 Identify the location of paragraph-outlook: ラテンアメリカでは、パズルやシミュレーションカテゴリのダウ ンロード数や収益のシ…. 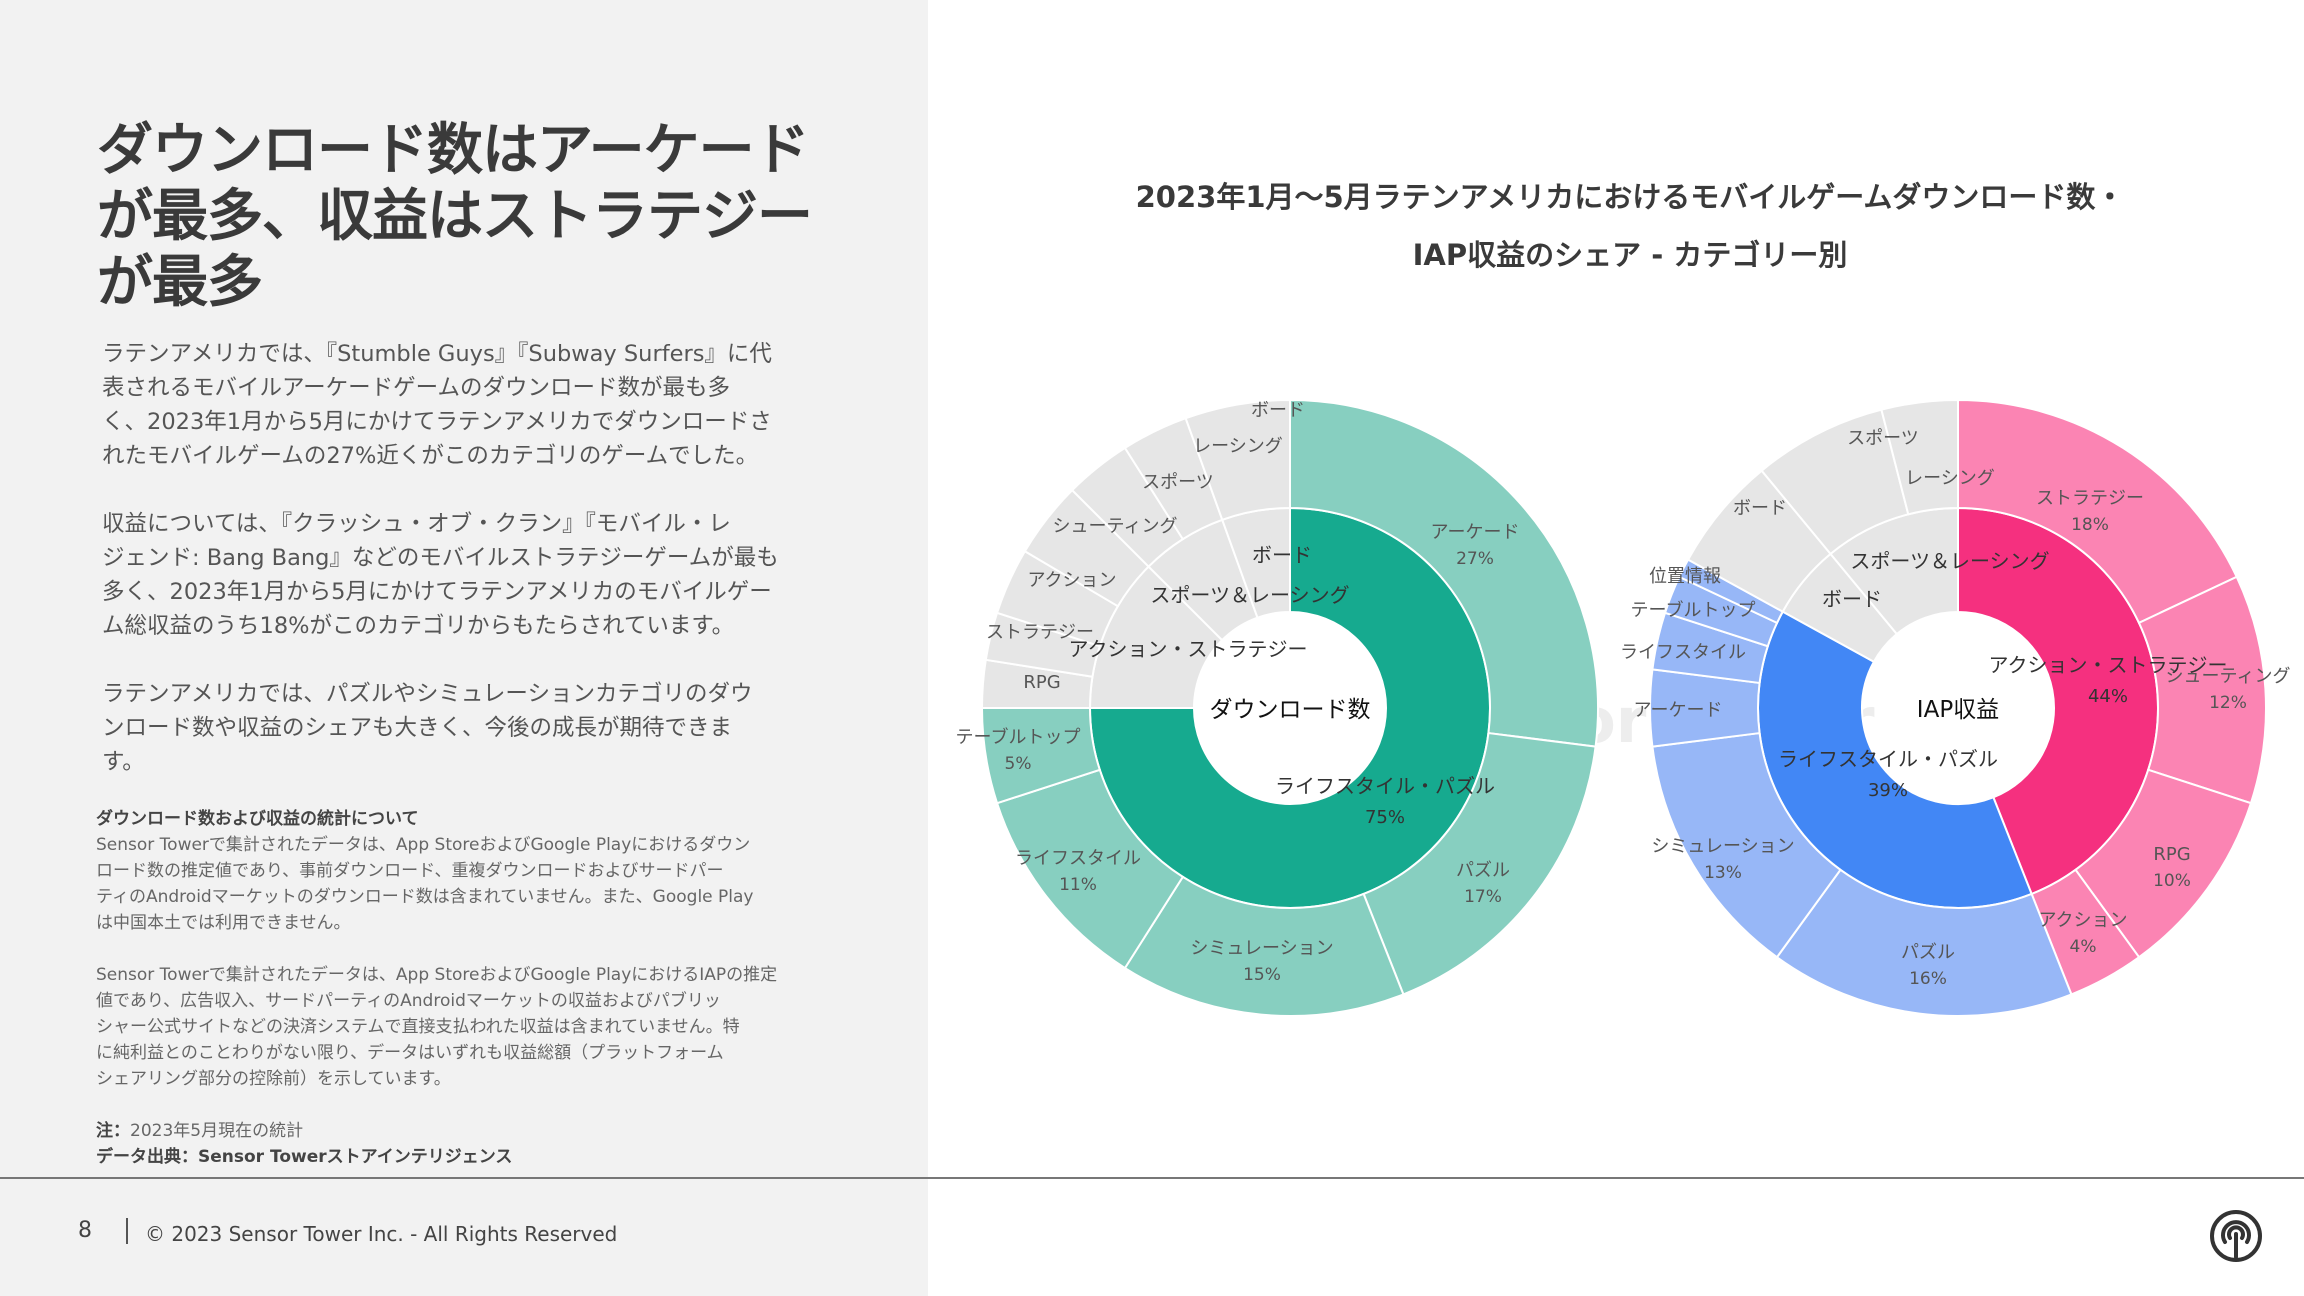
(447, 728).